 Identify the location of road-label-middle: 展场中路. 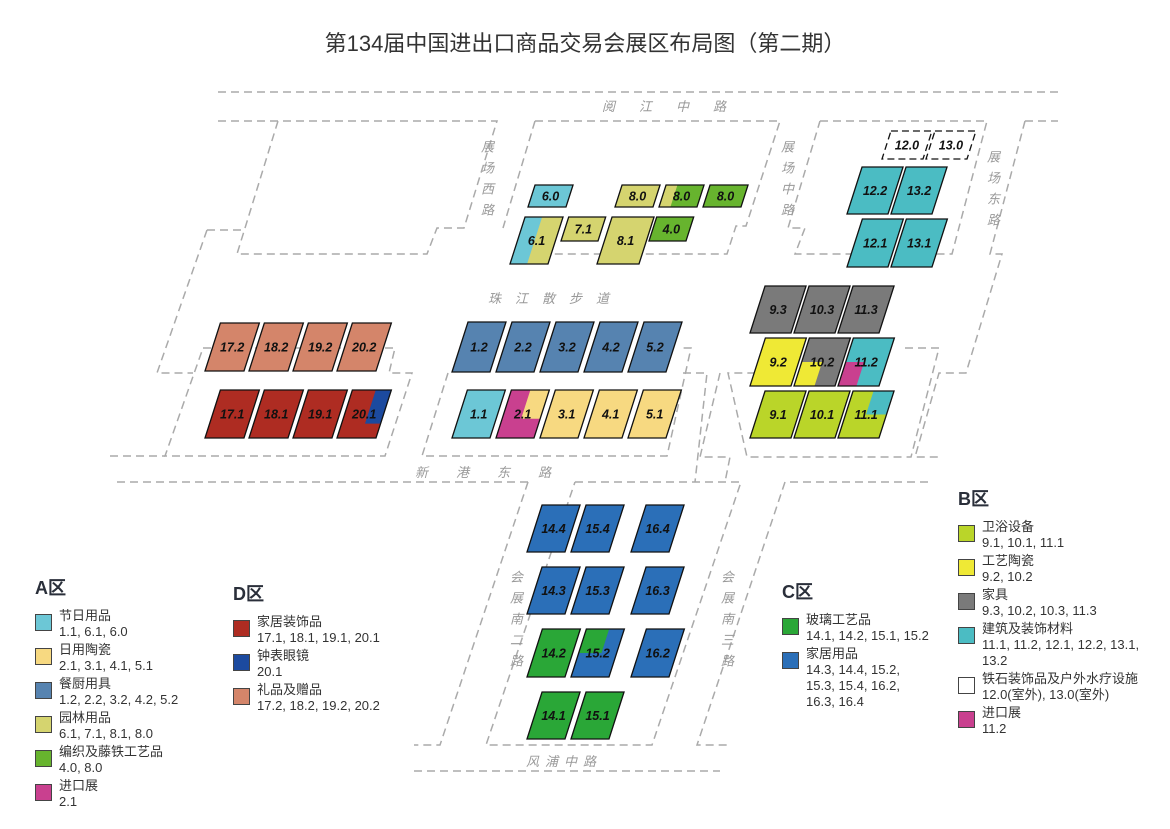
(785, 182).